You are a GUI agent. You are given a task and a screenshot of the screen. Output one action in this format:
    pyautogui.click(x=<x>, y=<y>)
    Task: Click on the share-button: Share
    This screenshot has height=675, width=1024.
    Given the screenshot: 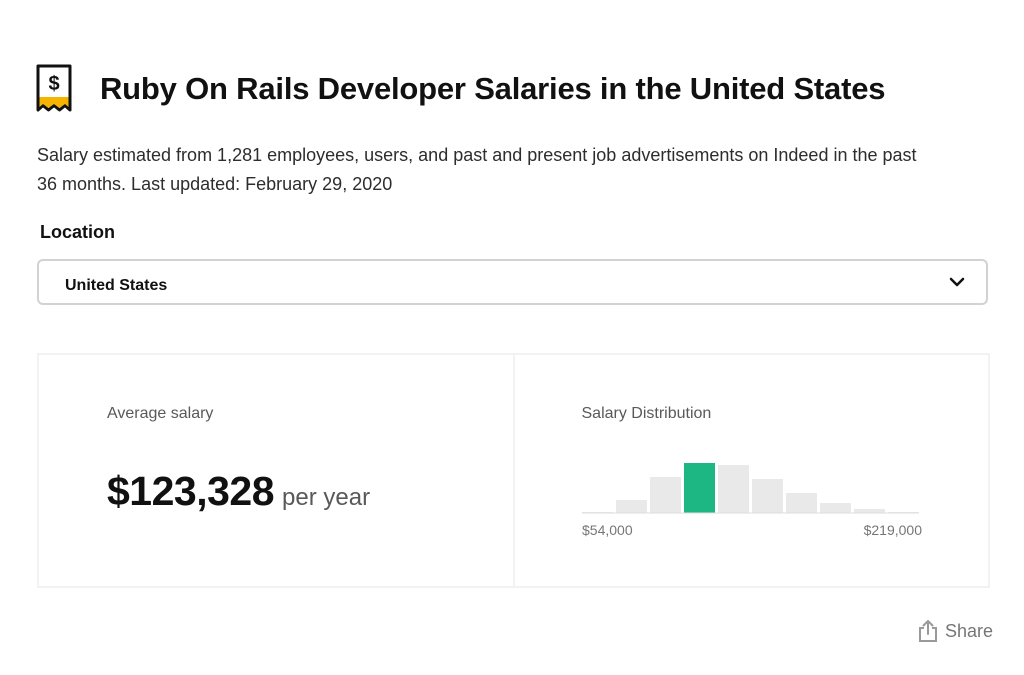 What is the action you would take?
    pyautogui.click(x=955, y=631)
    